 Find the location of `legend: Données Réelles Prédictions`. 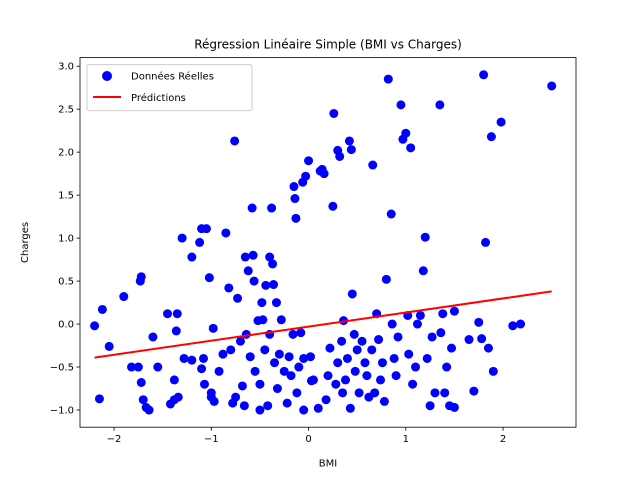

legend: Données Réelles Prédictions is located at coordinates (169, 88).